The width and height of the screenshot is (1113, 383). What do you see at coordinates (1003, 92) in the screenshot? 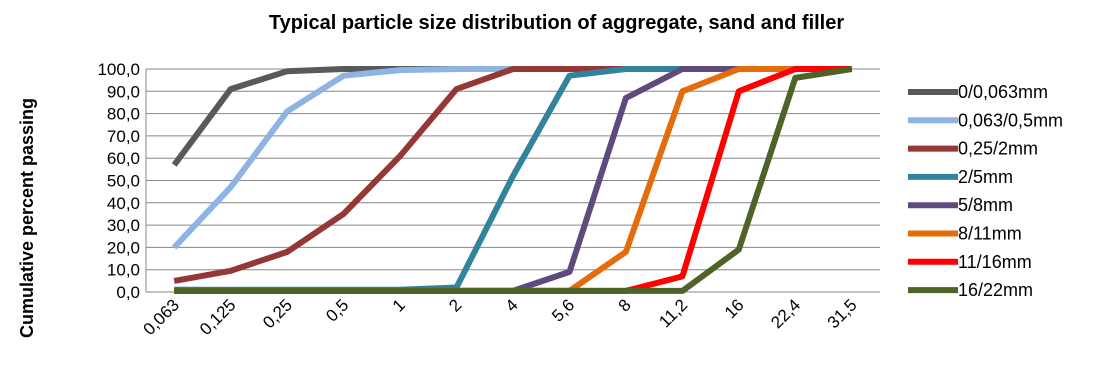
I see `legend-label: 0/0,063mm` at bounding box center [1003, 92].